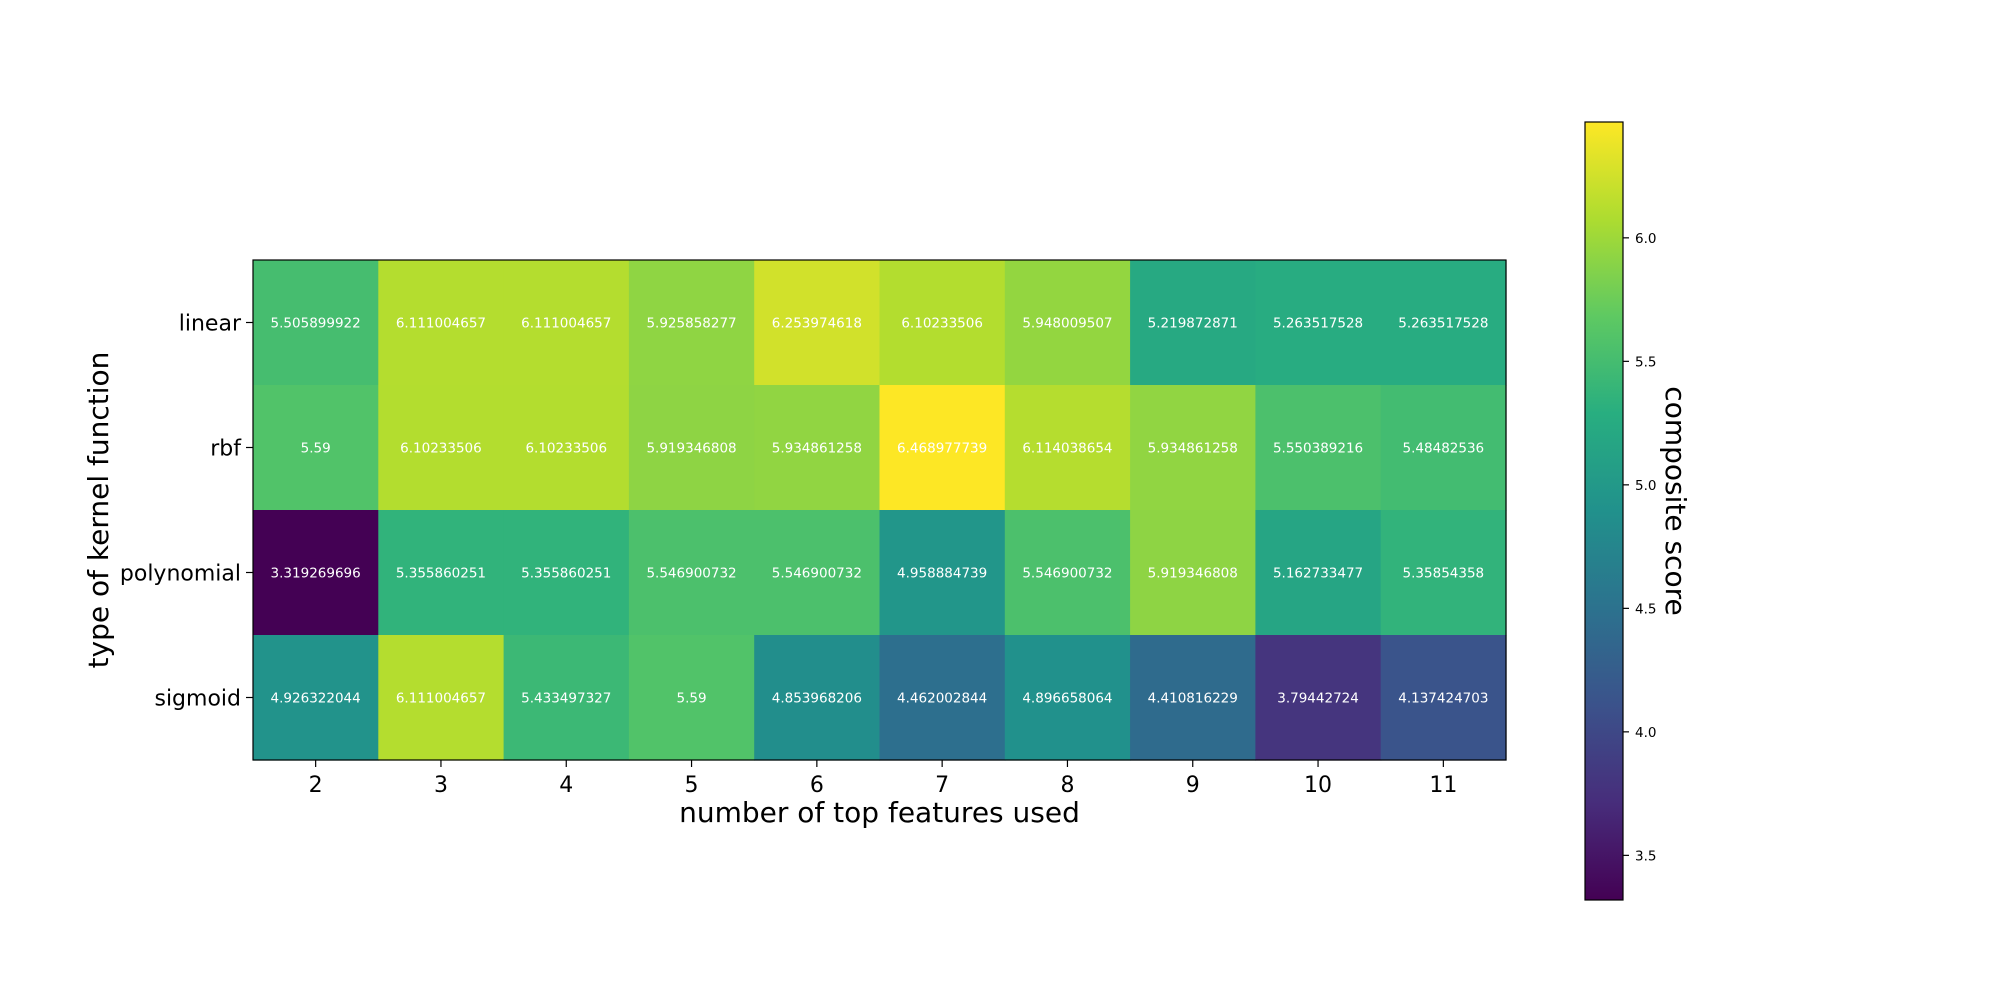 This screenshot has height=1000, width=2000. Describe the element at coordinates (1604, 511) in the screenshot. I see `colorbar` at that location.